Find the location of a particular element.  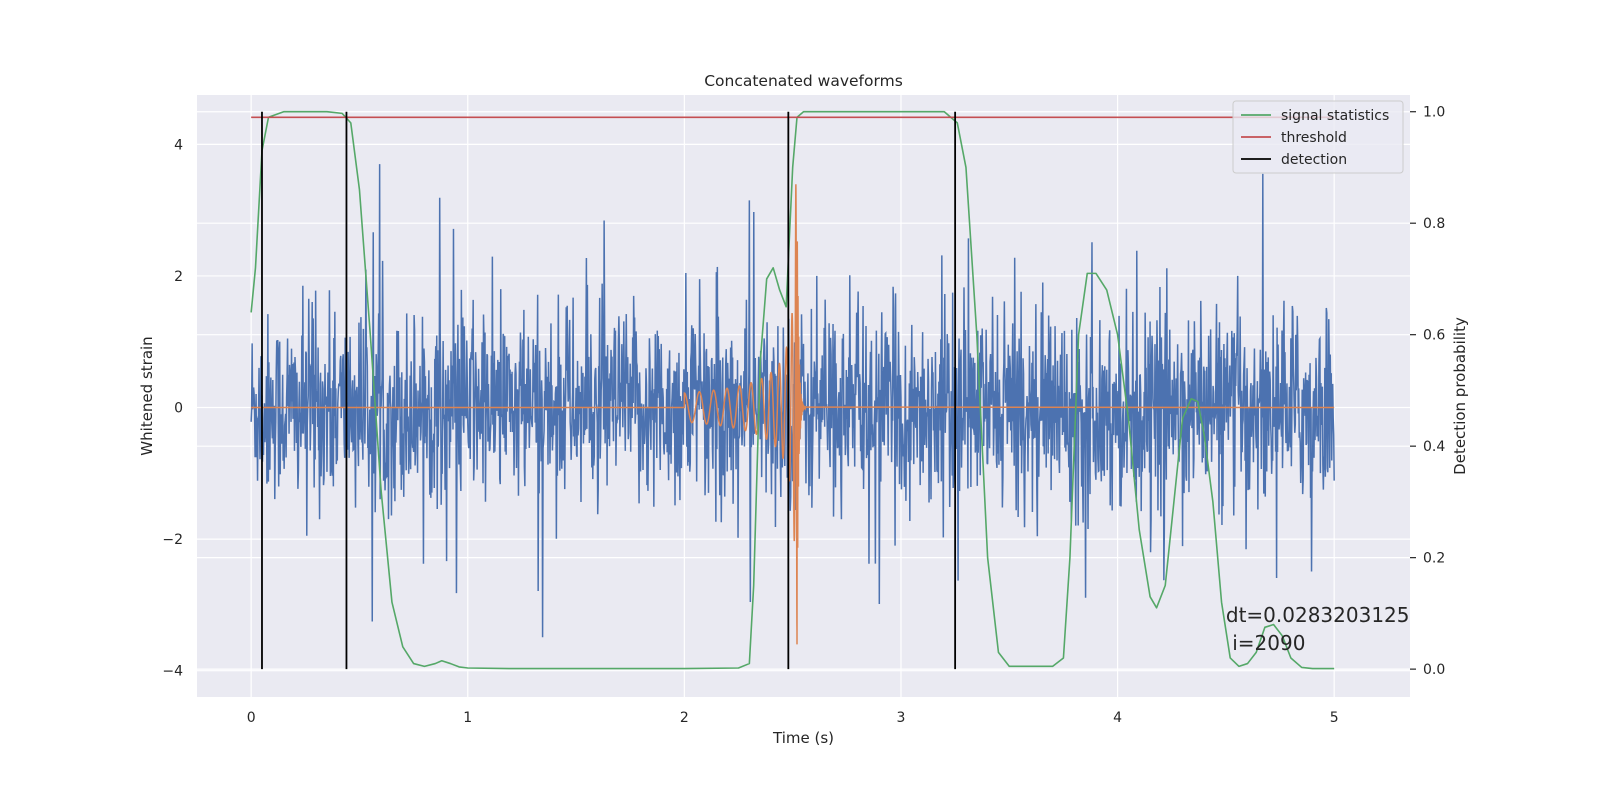

y-tick-label: −4 is located at coordinates (172, 672).